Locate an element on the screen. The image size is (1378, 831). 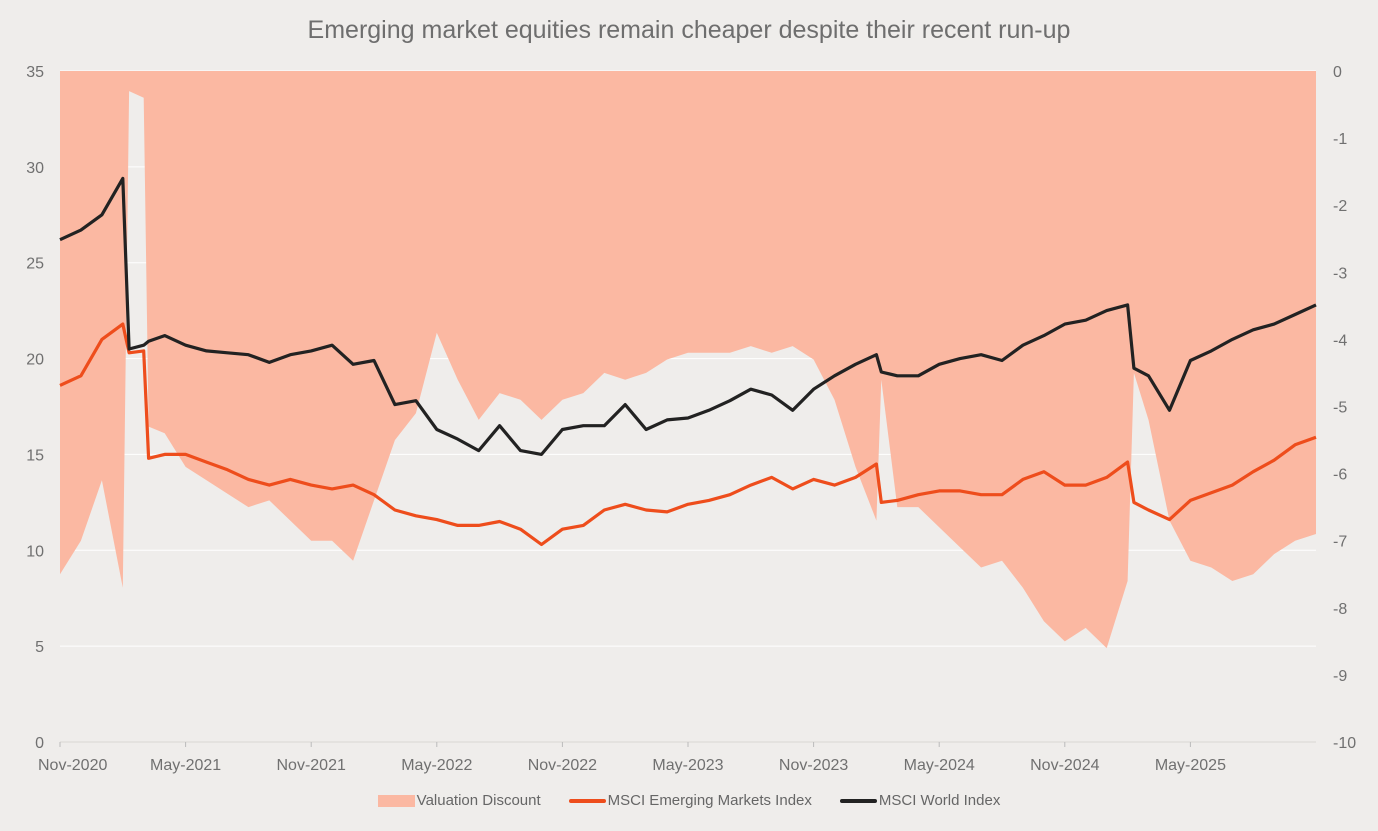
y-left-tick-label: 5 is located at coordinates (39, 647).